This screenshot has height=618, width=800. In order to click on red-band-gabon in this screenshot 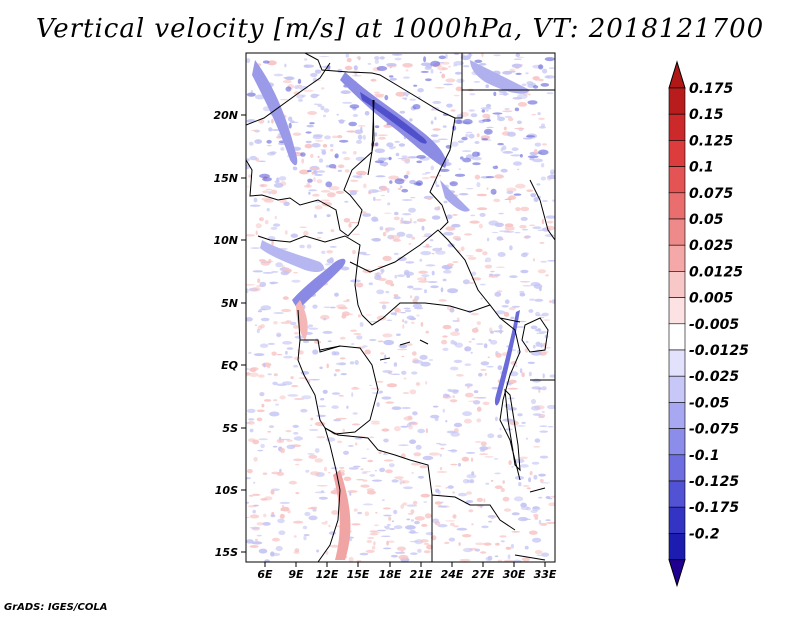, I will do `click(302, 320)`.